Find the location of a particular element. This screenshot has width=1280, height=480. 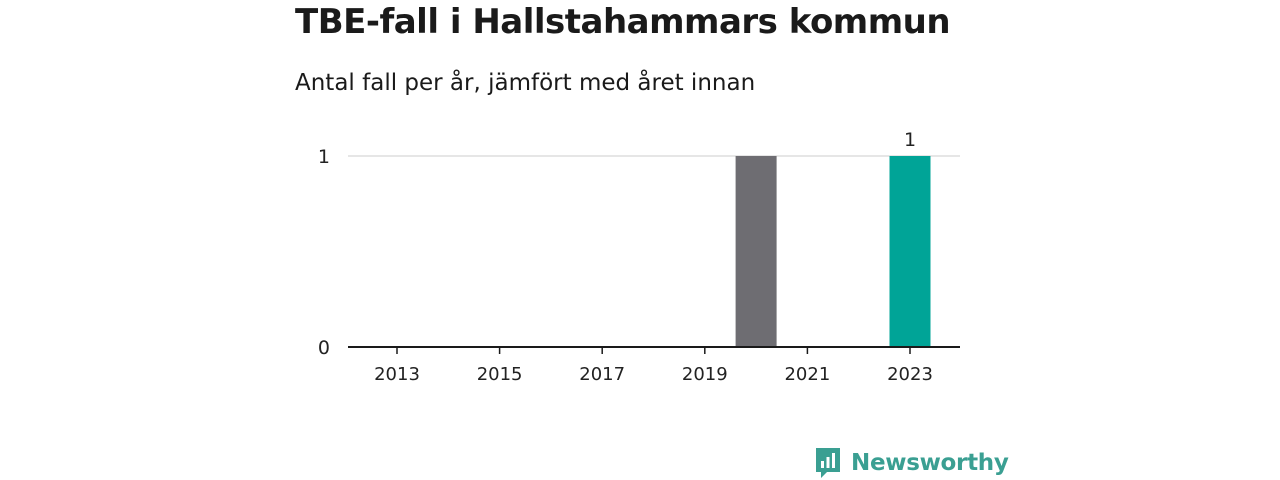

y-tick-label: 0 is located at coordinates (324, 348).